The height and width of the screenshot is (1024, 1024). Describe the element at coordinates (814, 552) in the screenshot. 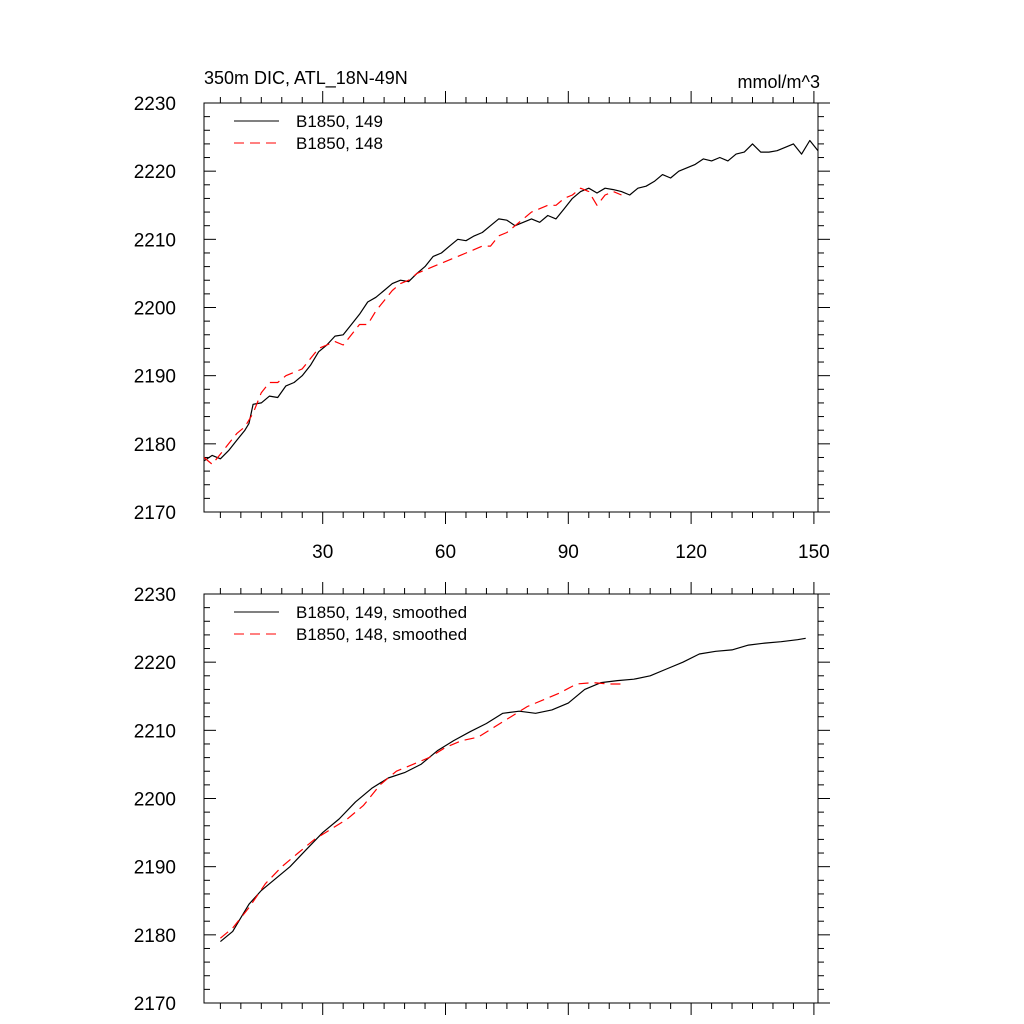

I see `x-tick-label: 150` at that location.